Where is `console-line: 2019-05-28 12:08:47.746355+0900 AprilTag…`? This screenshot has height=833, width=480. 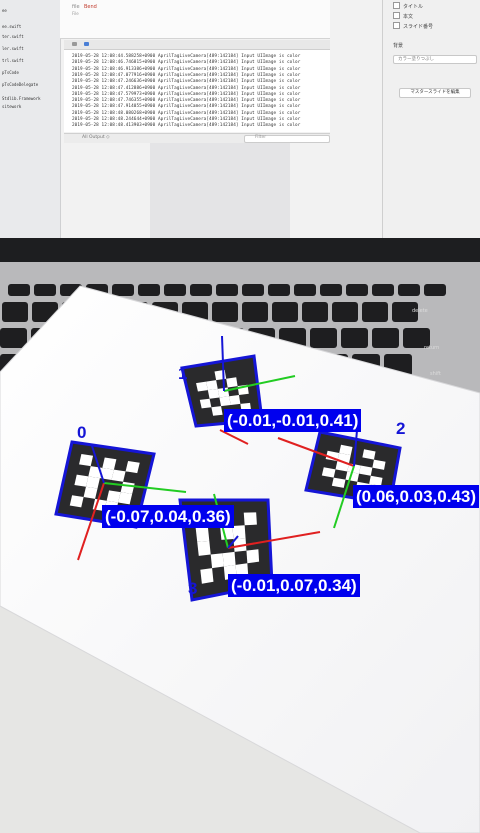 console-line: 2019-05-28 12:08:47.746355+0900 AprilTag… is located at coordinates (186, 101).